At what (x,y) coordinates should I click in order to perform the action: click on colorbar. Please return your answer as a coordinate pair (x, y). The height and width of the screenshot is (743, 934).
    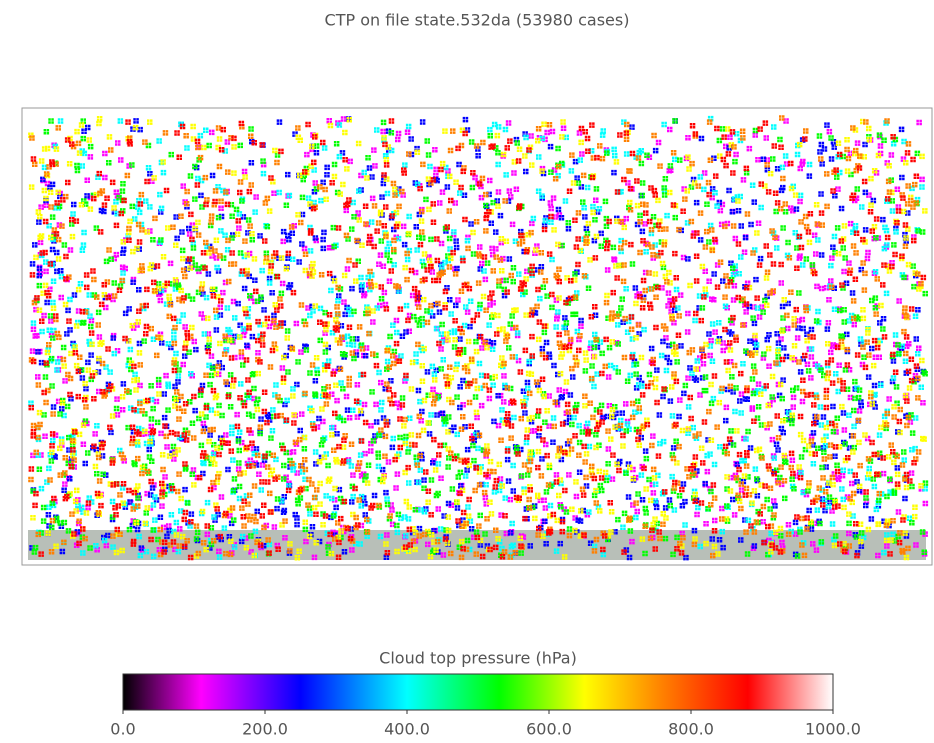
    Looking at the image, I should click on (478, 692).